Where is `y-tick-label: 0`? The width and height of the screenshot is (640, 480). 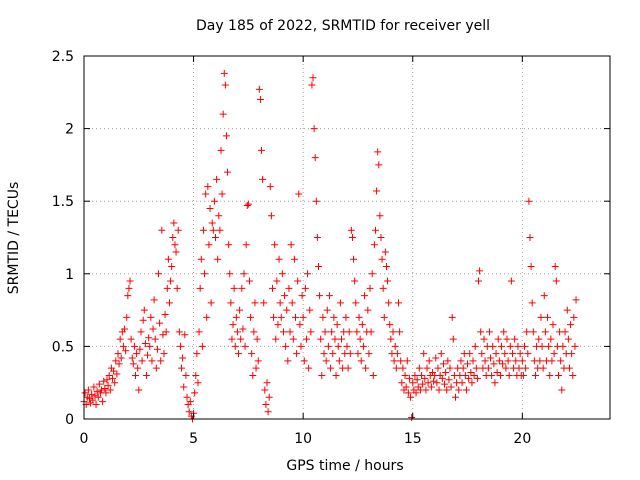
y-tick-label: 0 is located at coordinates (69, 420).